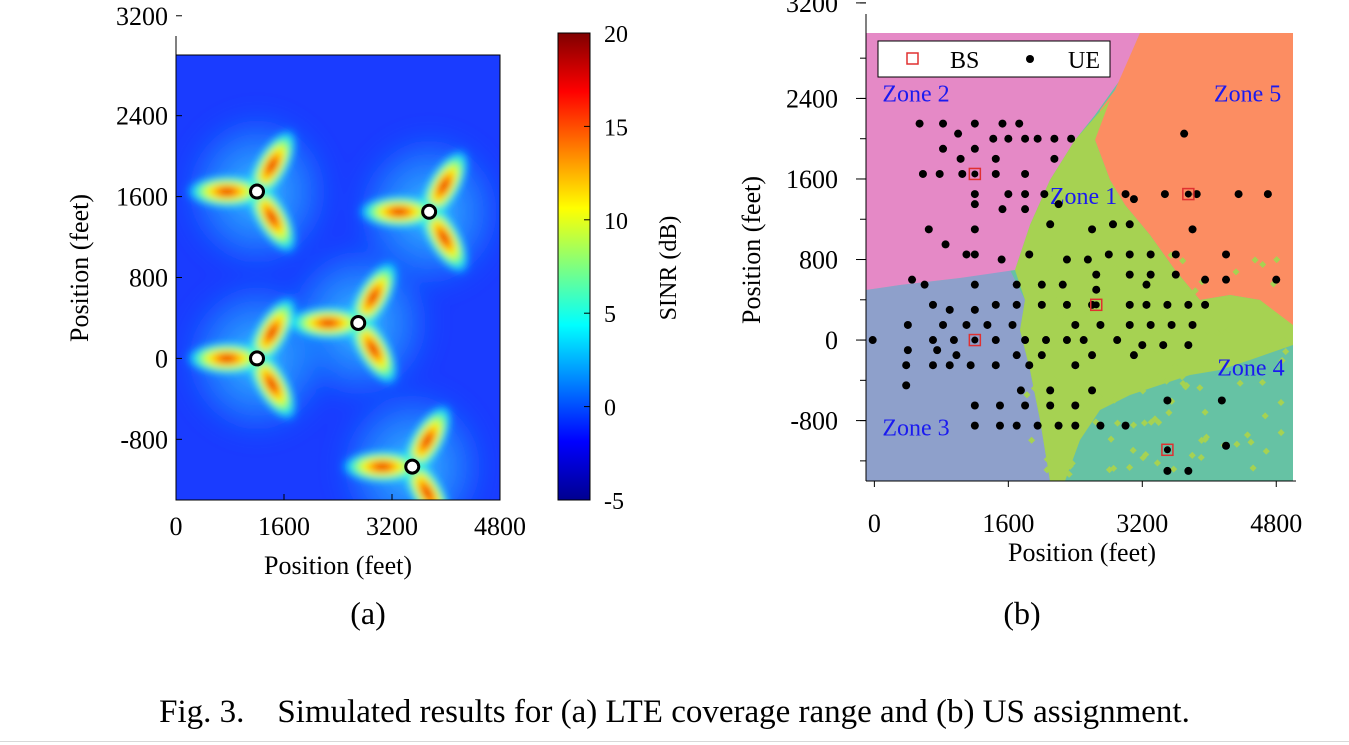 The image size is (1349, 745). What do you see at coordinates (392, 526) in the screenshot?
I see `panel-a-x-tick-label: 3200` at bounding box center [392, 526].